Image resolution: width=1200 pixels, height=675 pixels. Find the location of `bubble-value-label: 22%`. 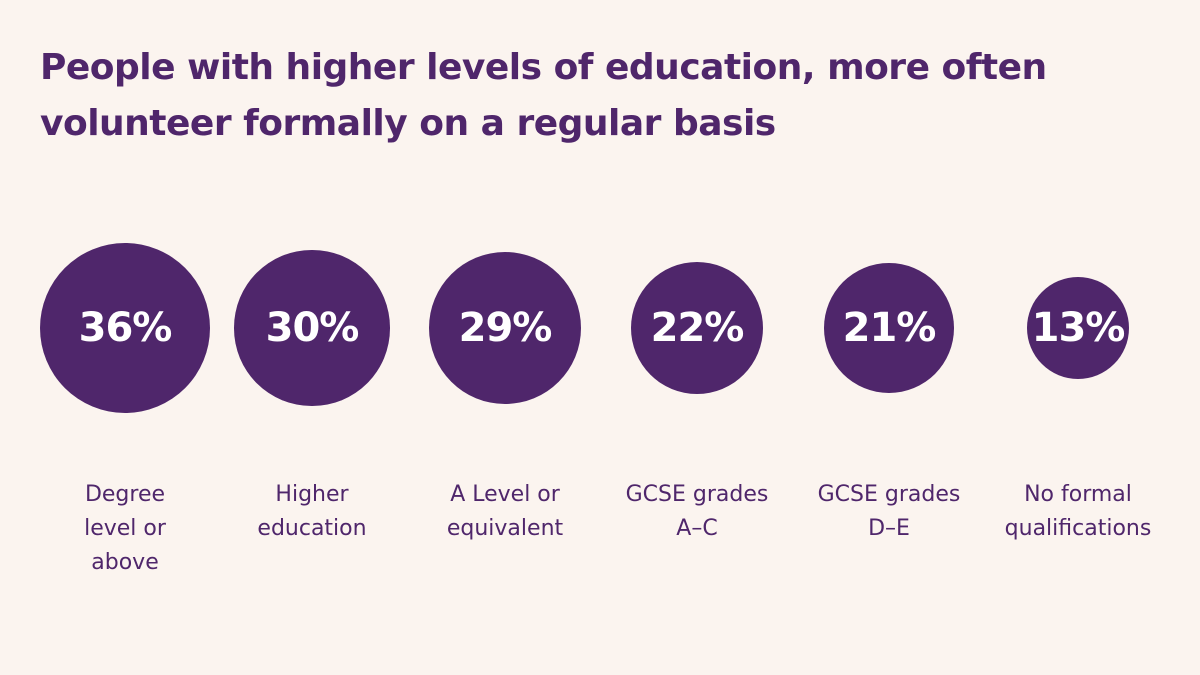

bubble-value-label: 22% is located at coordinates (697, 327).